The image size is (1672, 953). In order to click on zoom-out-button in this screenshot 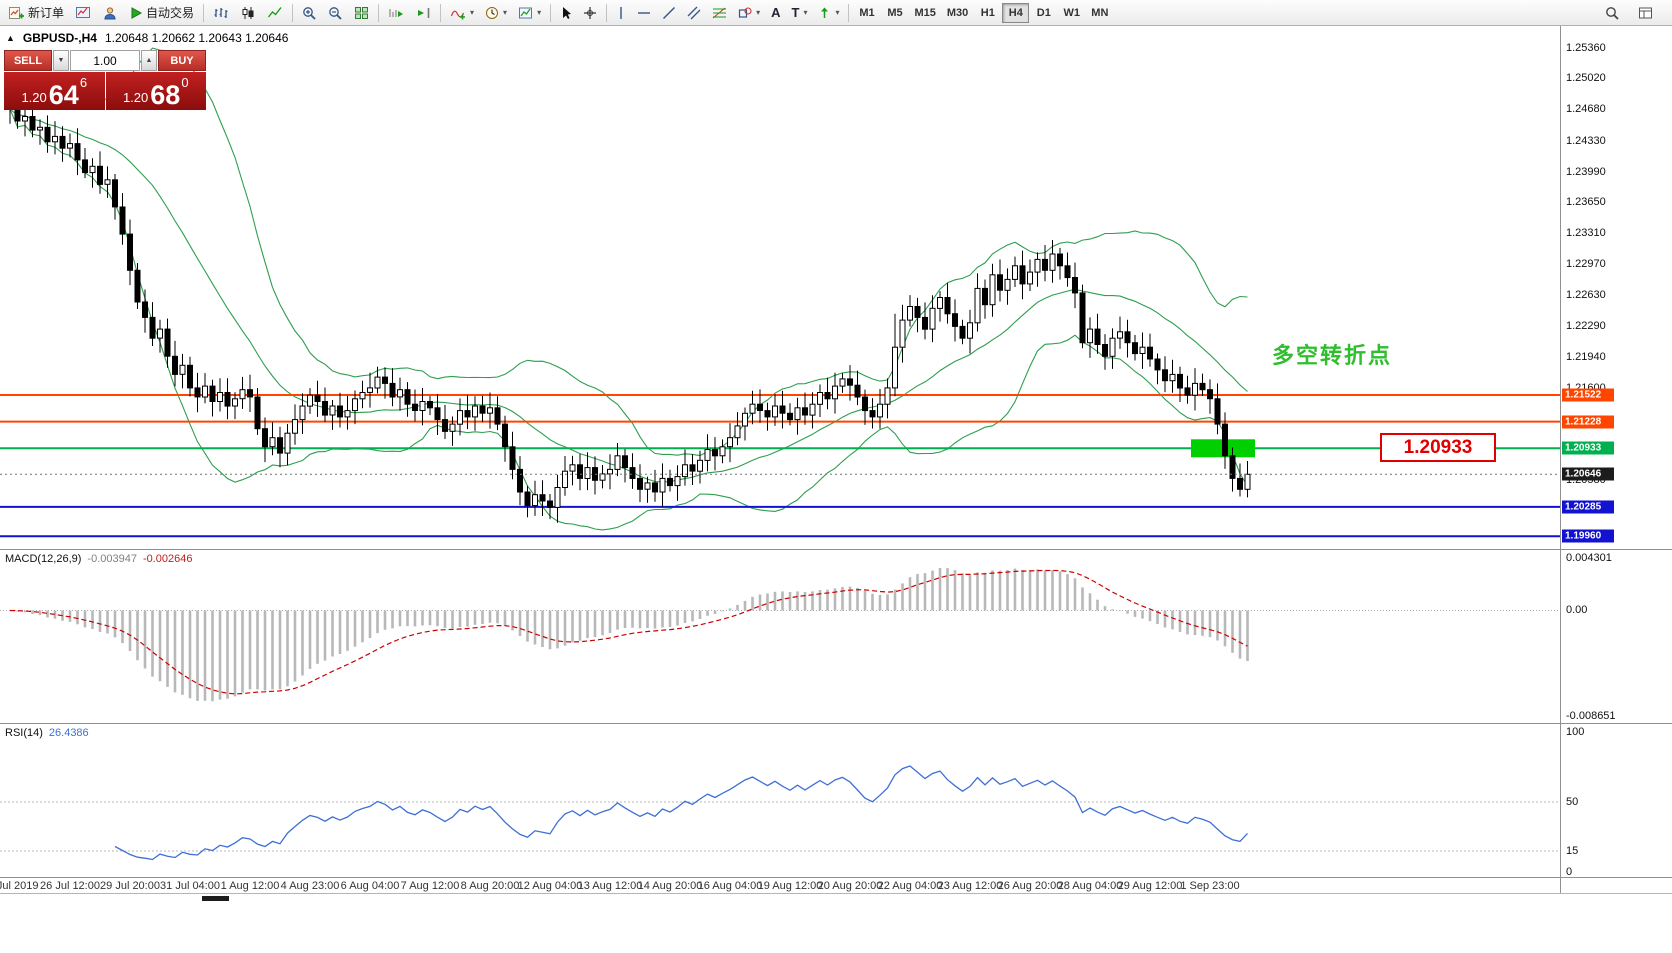, I will do `click(335, 13)`.